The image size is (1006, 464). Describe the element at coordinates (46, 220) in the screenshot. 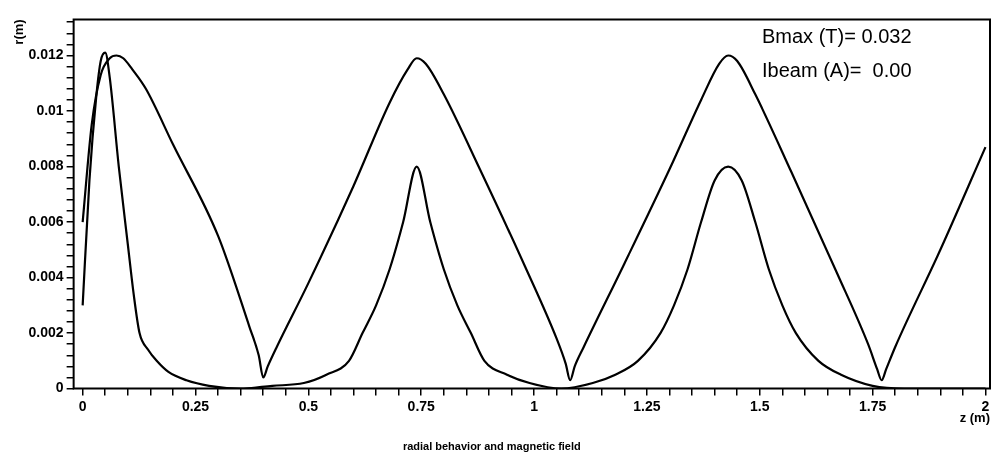

I see `y-tick-label: 0.006` at that location.